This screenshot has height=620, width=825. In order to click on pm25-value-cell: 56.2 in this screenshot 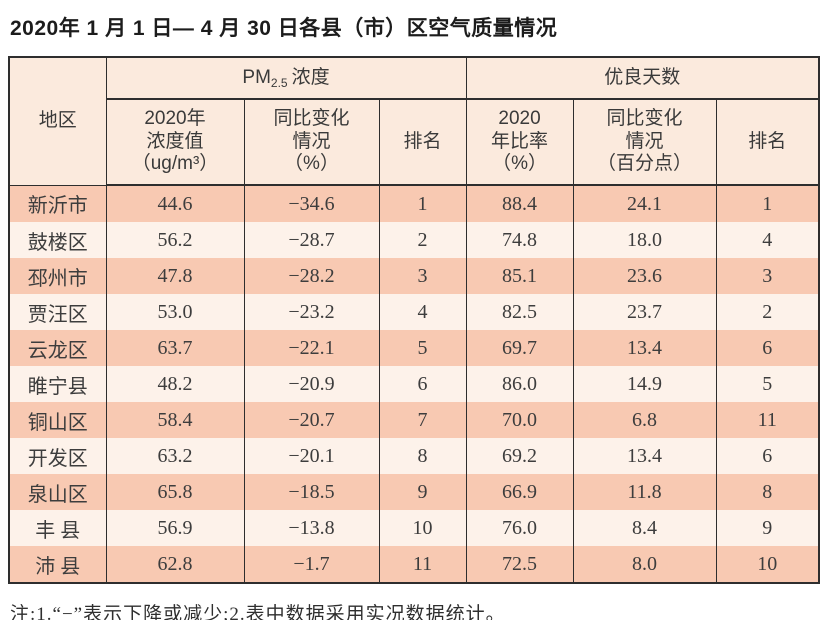, I will do `click(175, 240)`.